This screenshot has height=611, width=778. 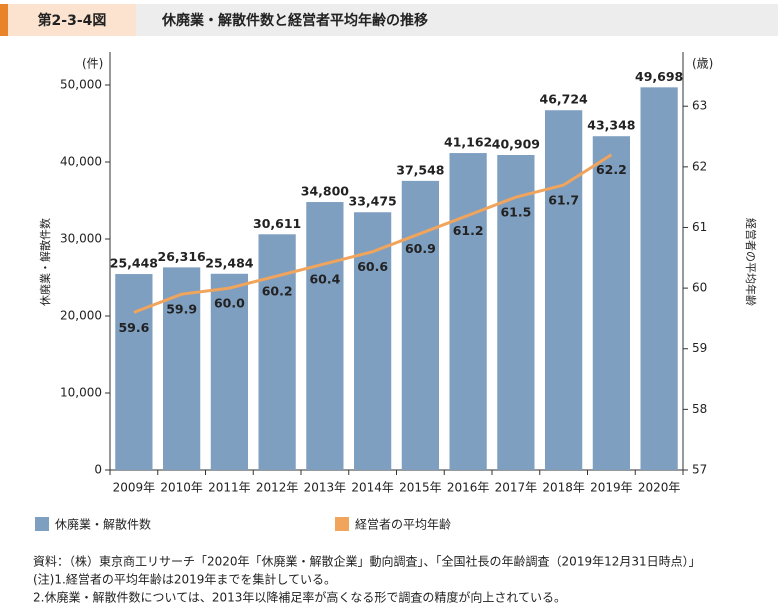 I want to click on y2-tick-label: 59, so click(x=699, y=348).